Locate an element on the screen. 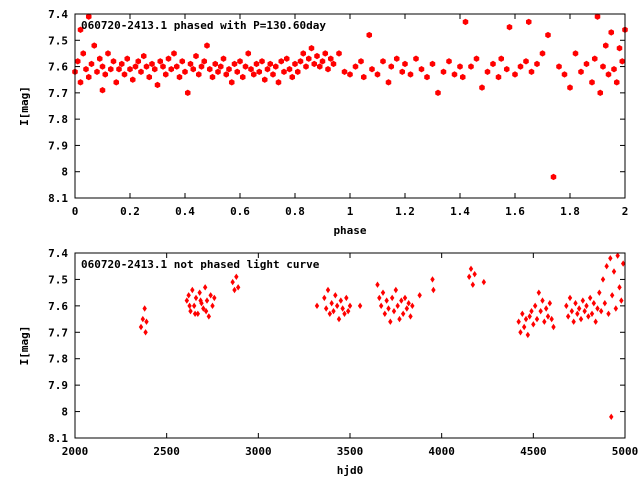  phased-x-axis-label: phase is located at coordinates (349, 230).